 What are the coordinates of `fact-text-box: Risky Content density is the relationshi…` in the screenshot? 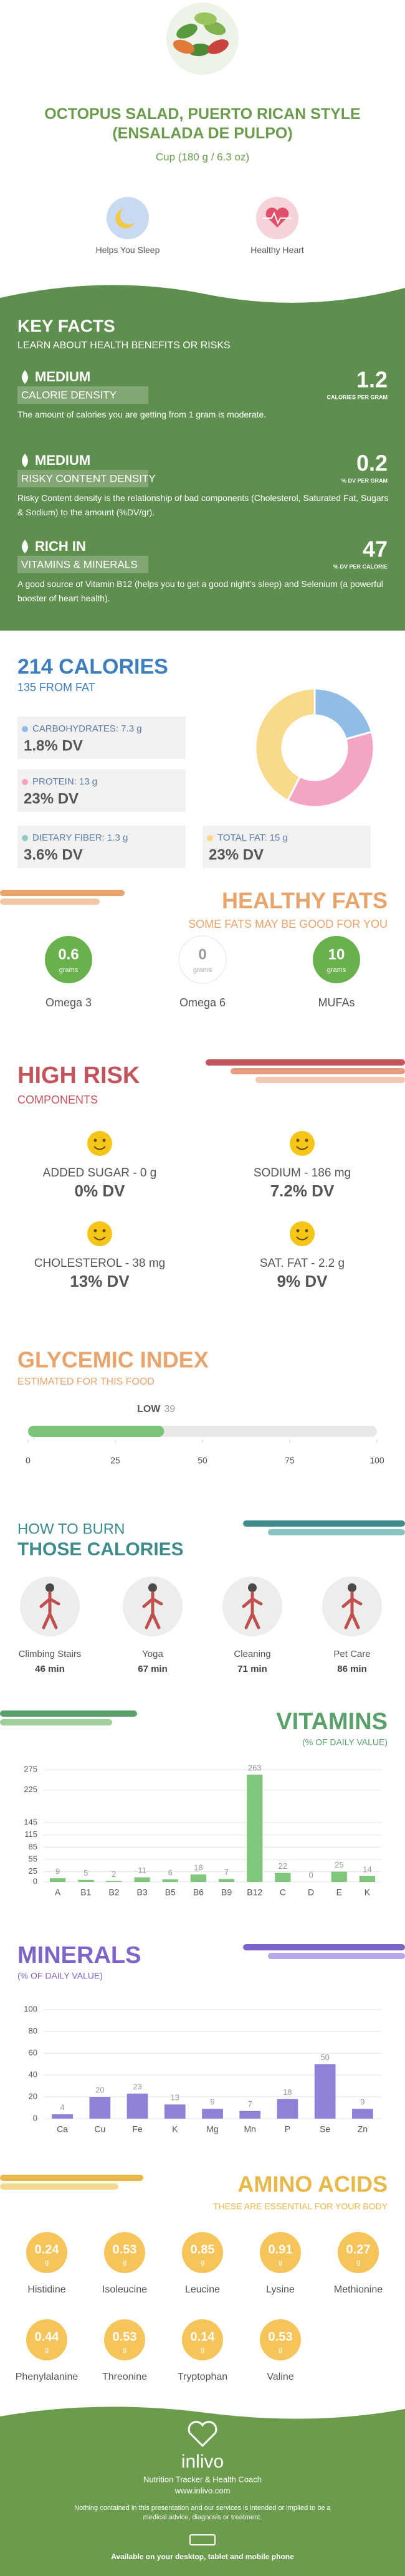 It's located at (202, 505).